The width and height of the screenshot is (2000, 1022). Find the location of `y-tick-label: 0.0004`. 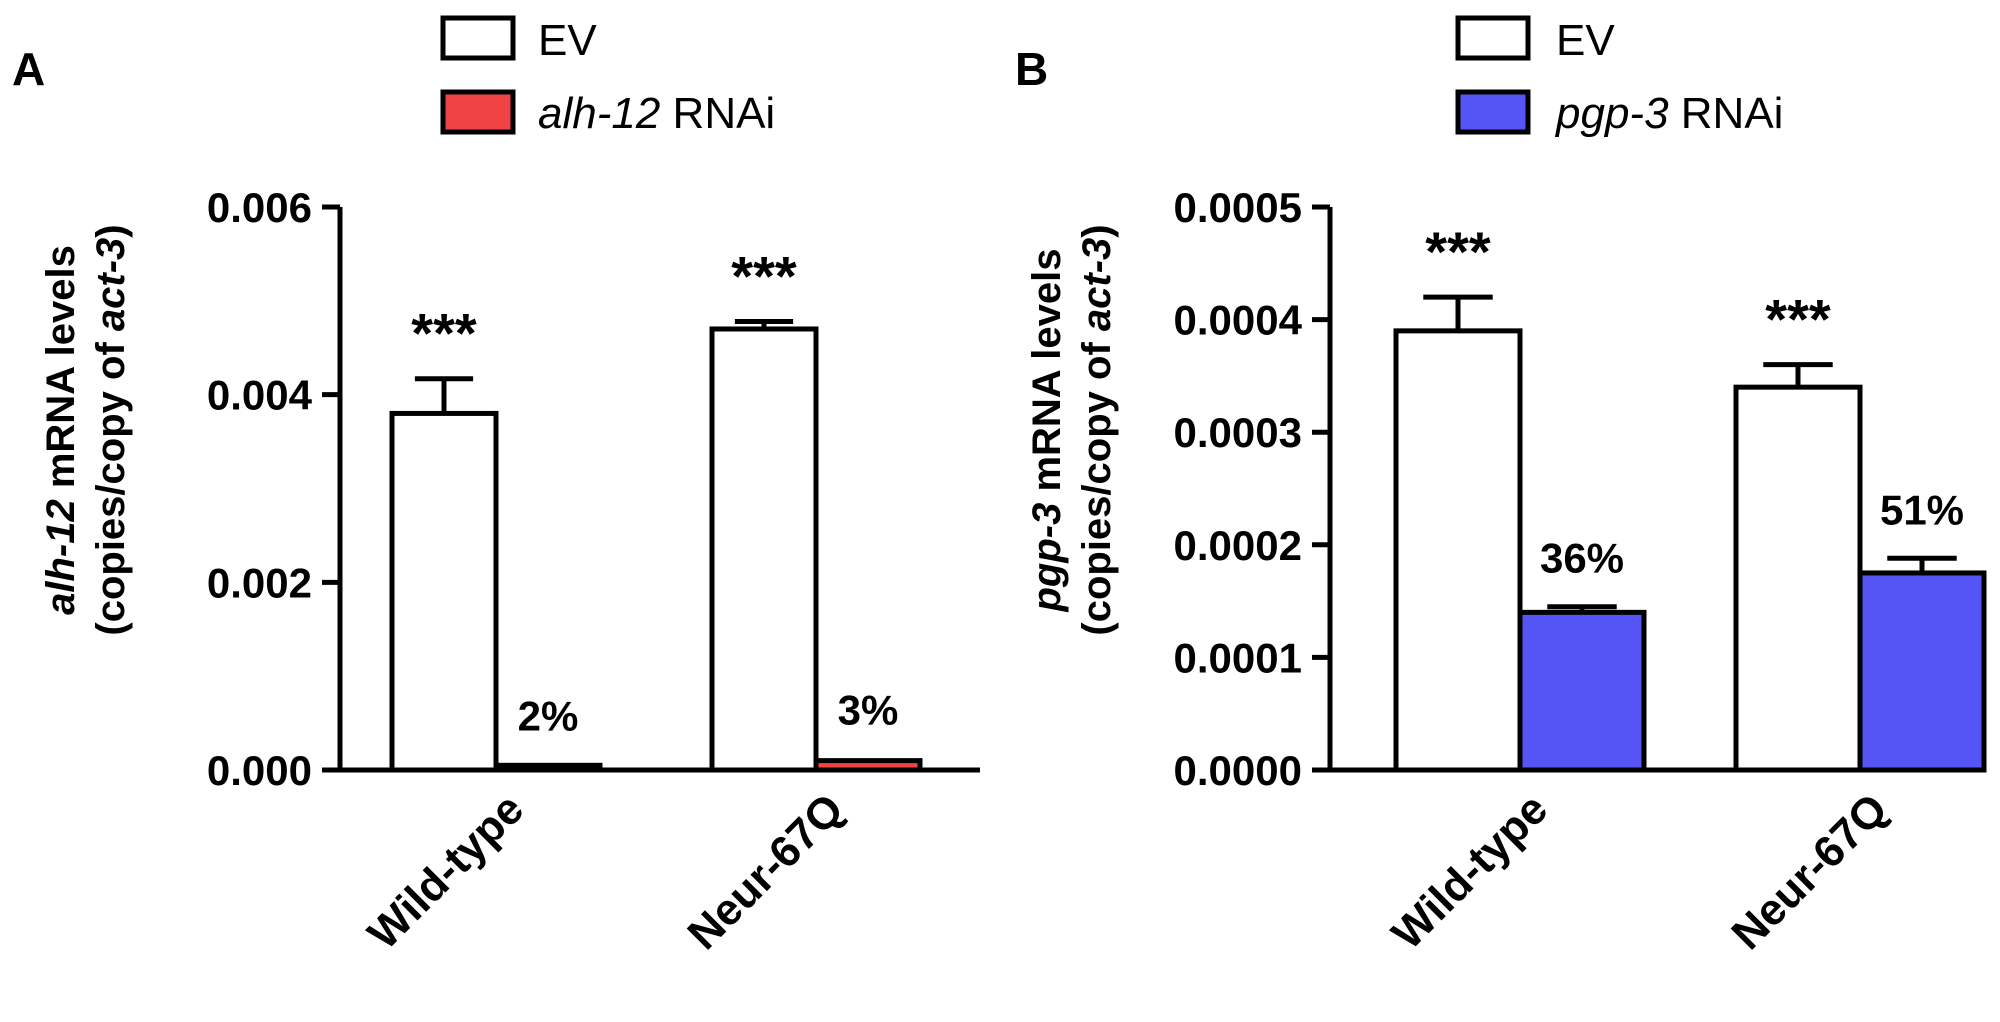

y-tick-label: 0.0004 is located at coordinates (1238, 320).